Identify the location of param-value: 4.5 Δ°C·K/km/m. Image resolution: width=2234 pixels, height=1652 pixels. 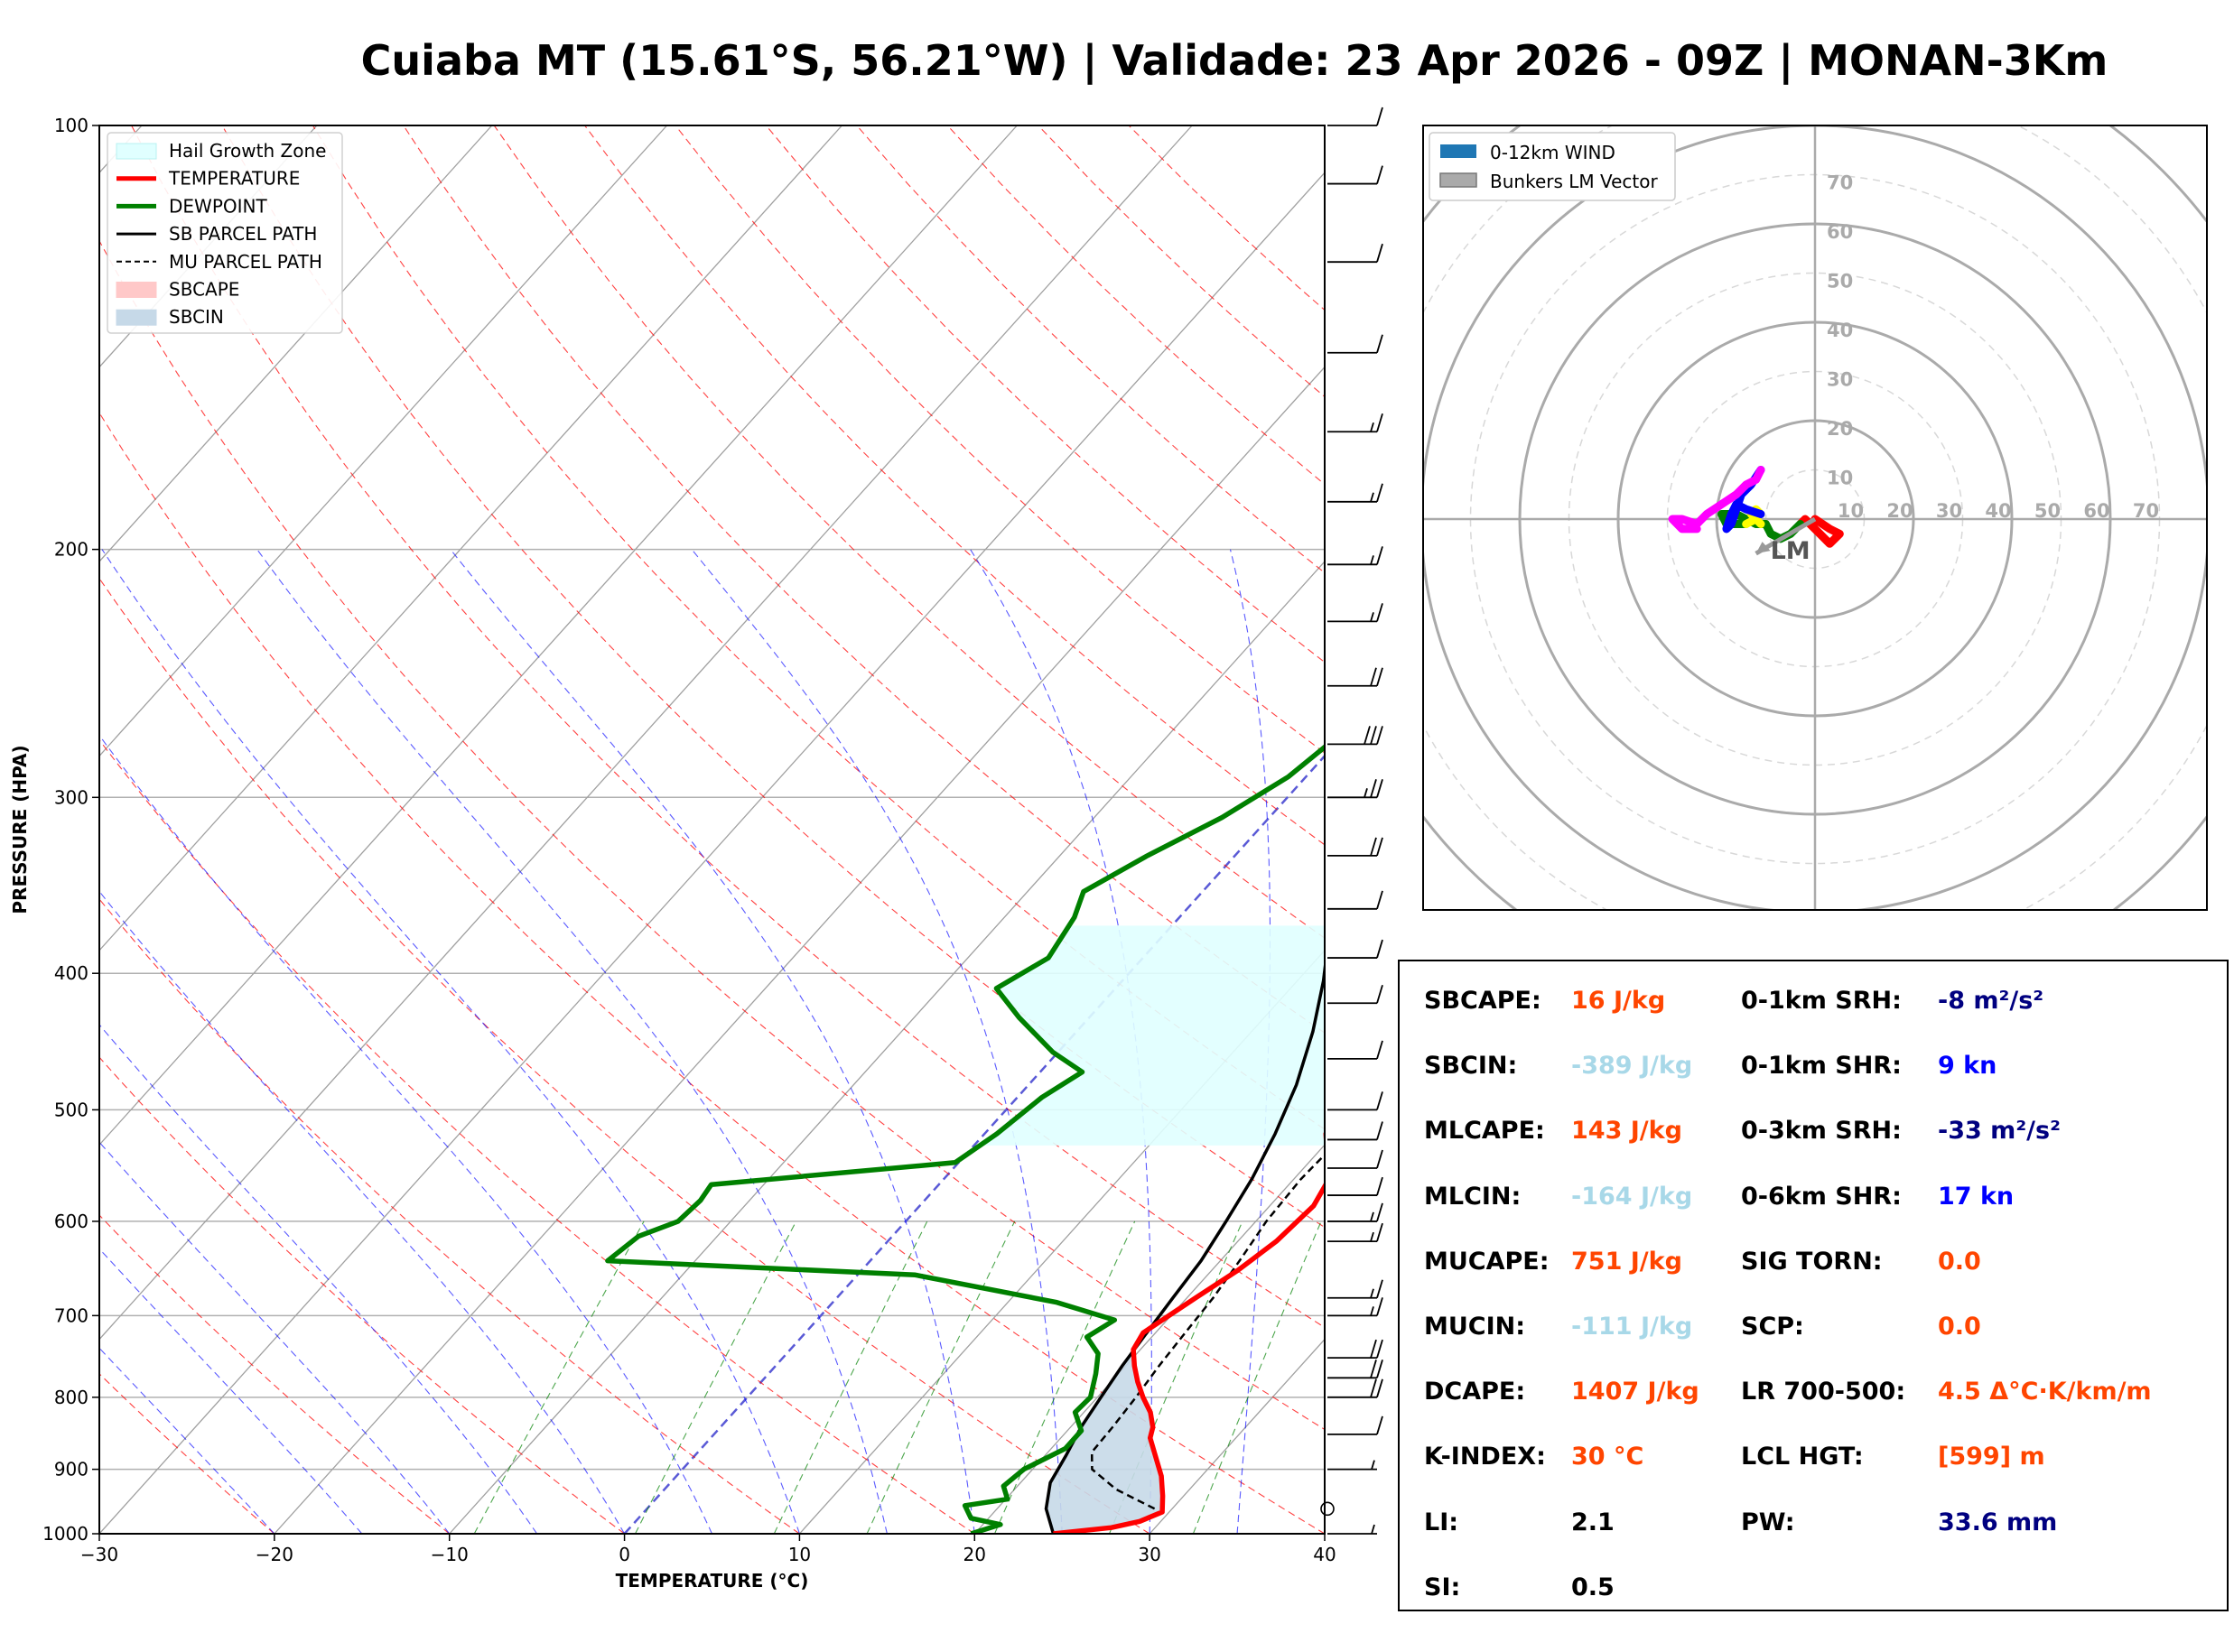
(2045, 1392).